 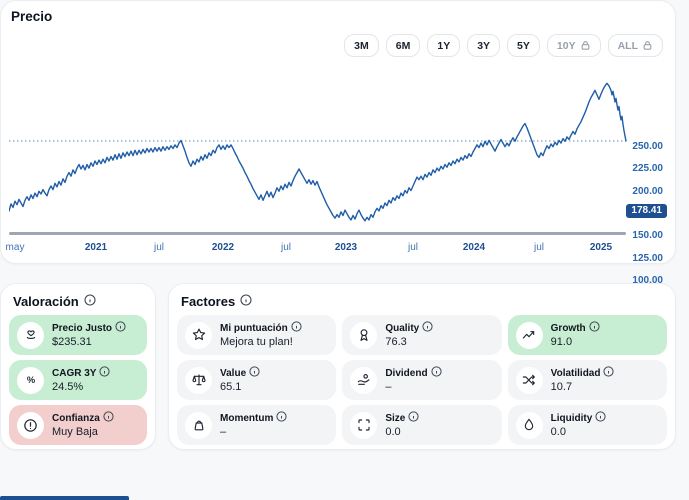 I want to click on droplet-icon, so click(x=529, y=425).